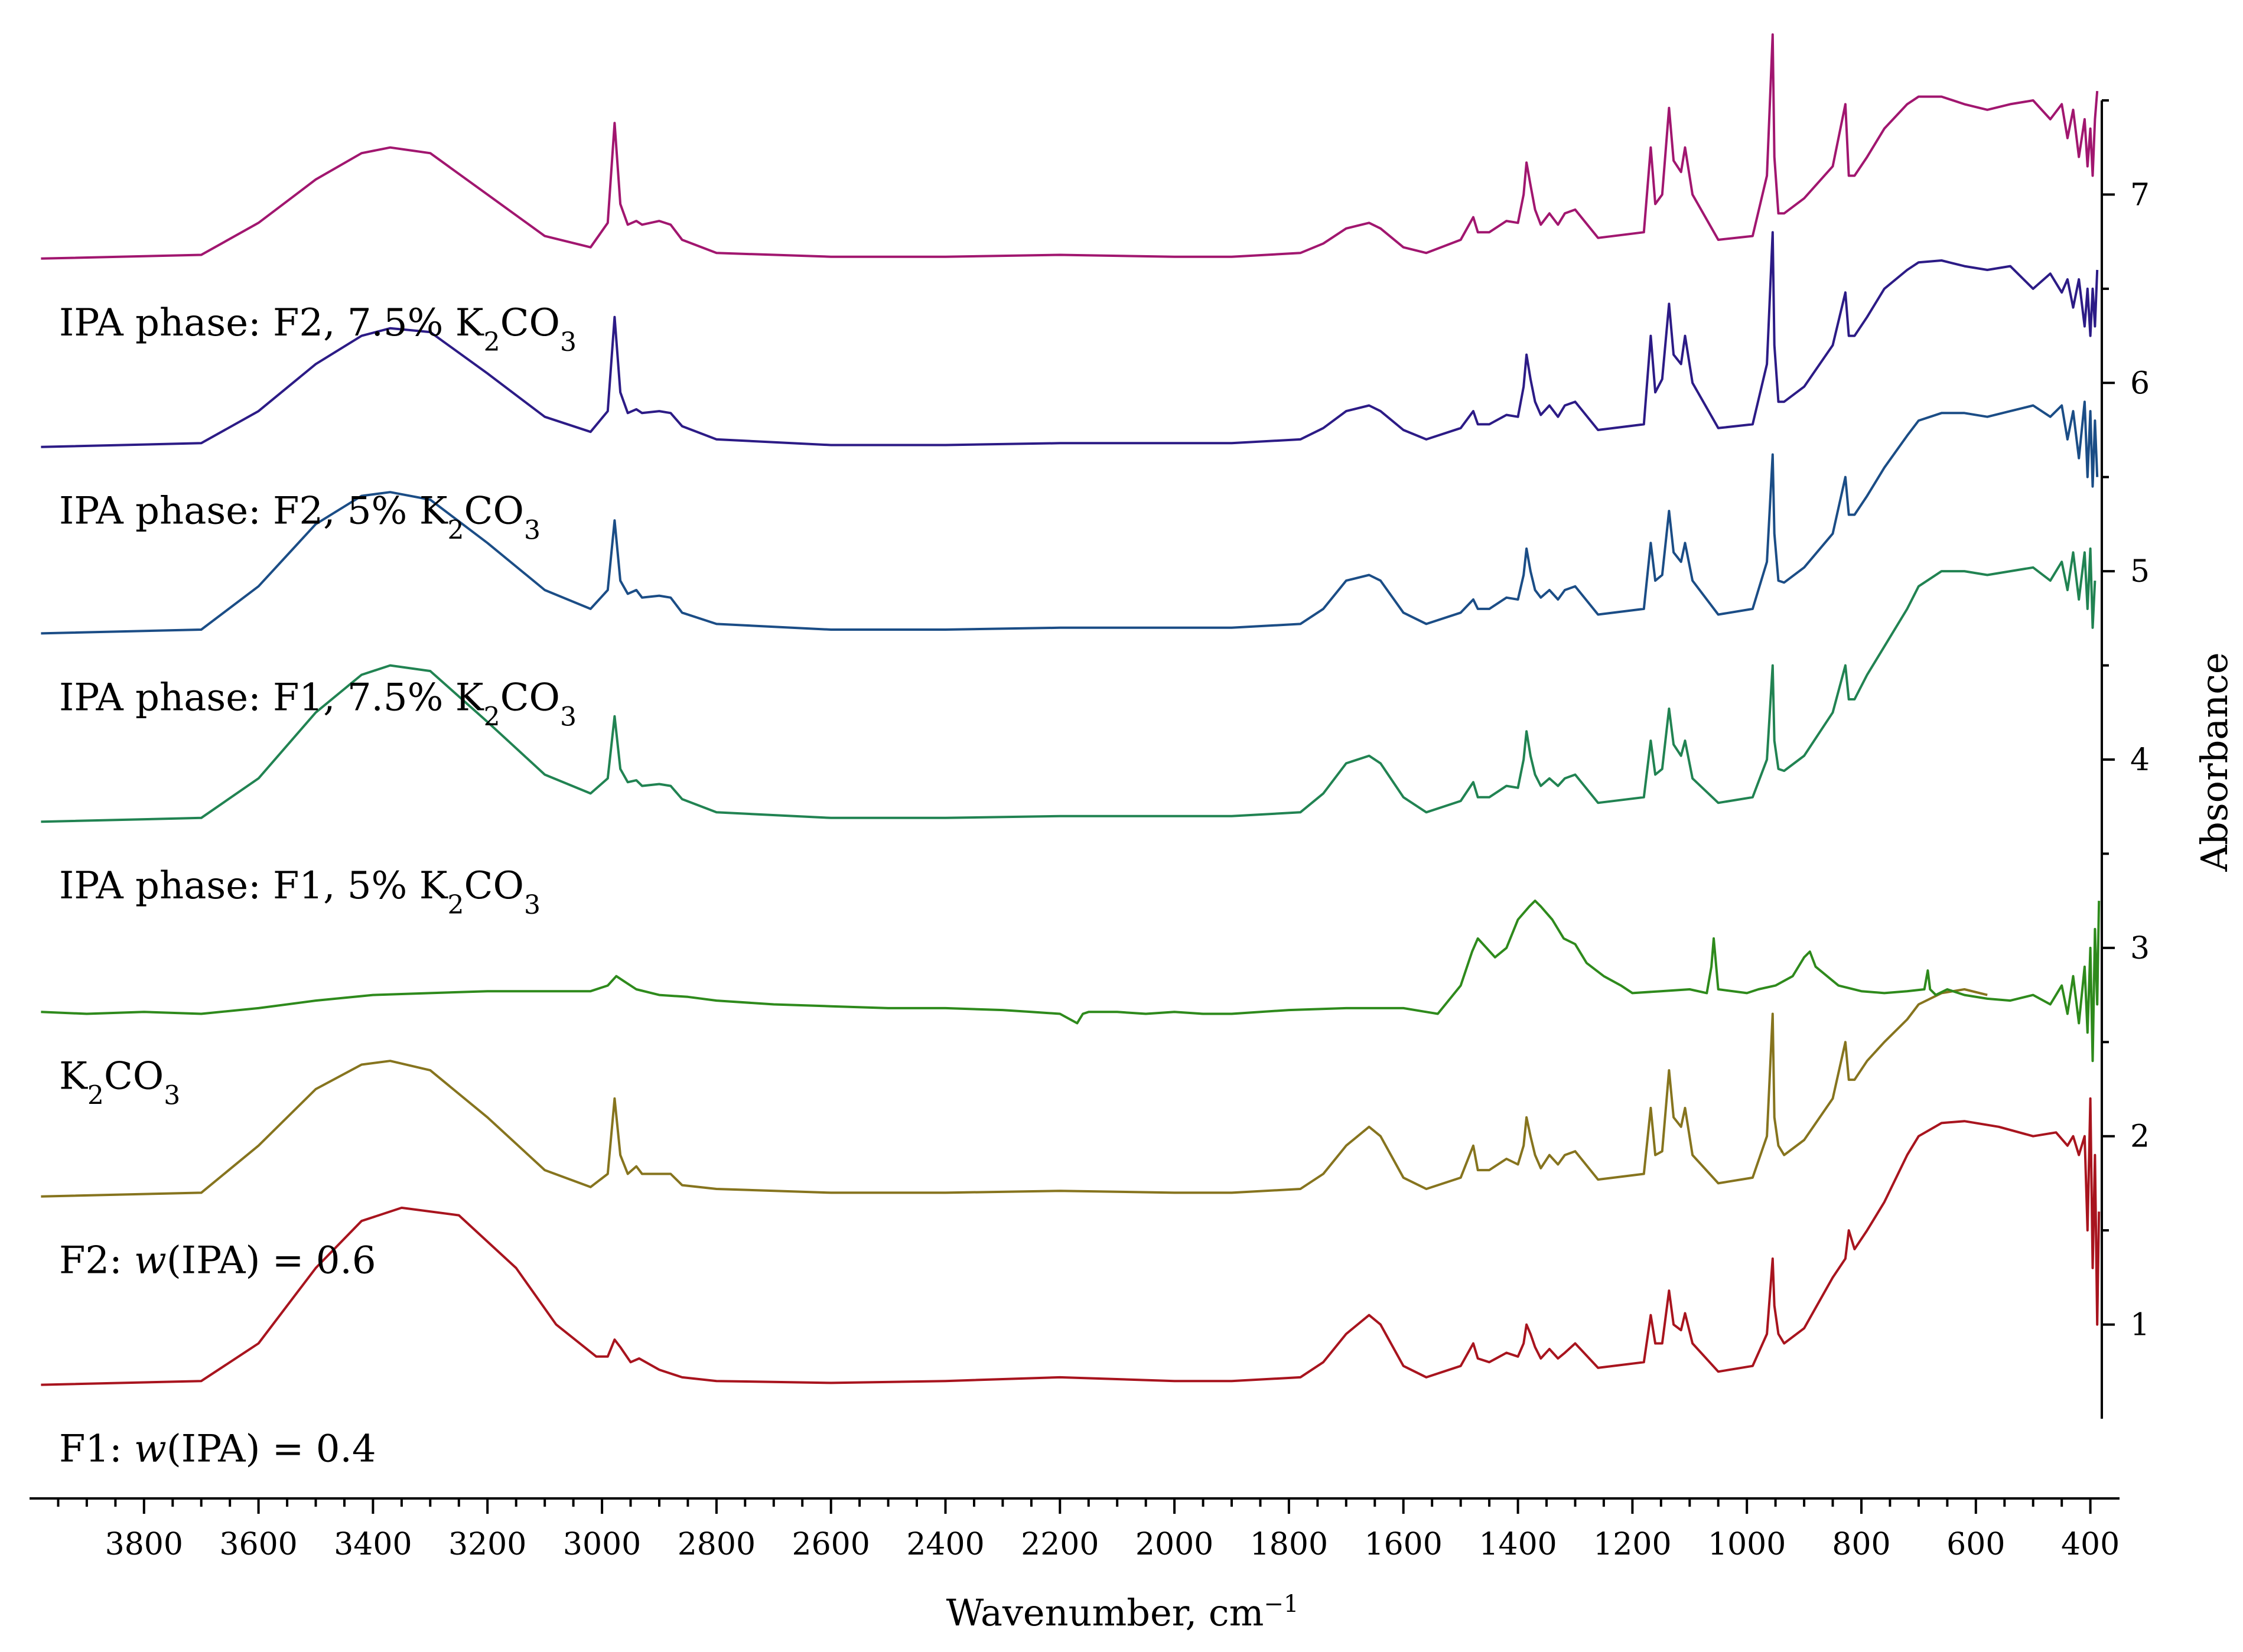 The height and width of the screenshot is (1652, 2243). I want to click on y-tick-label-4: 4, so click(2140, 760).